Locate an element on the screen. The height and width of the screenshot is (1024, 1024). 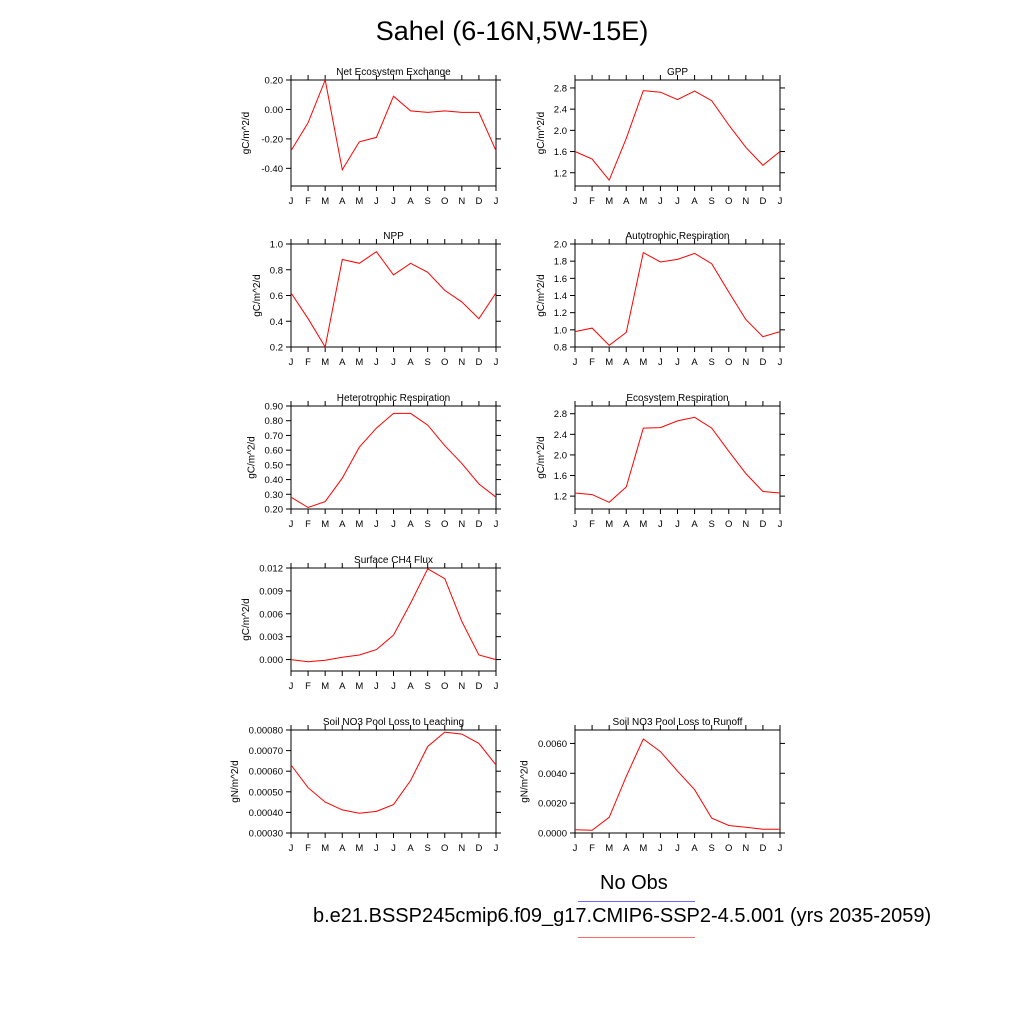
y-tick-label: 0.4 is located at coordinates (276, 322).